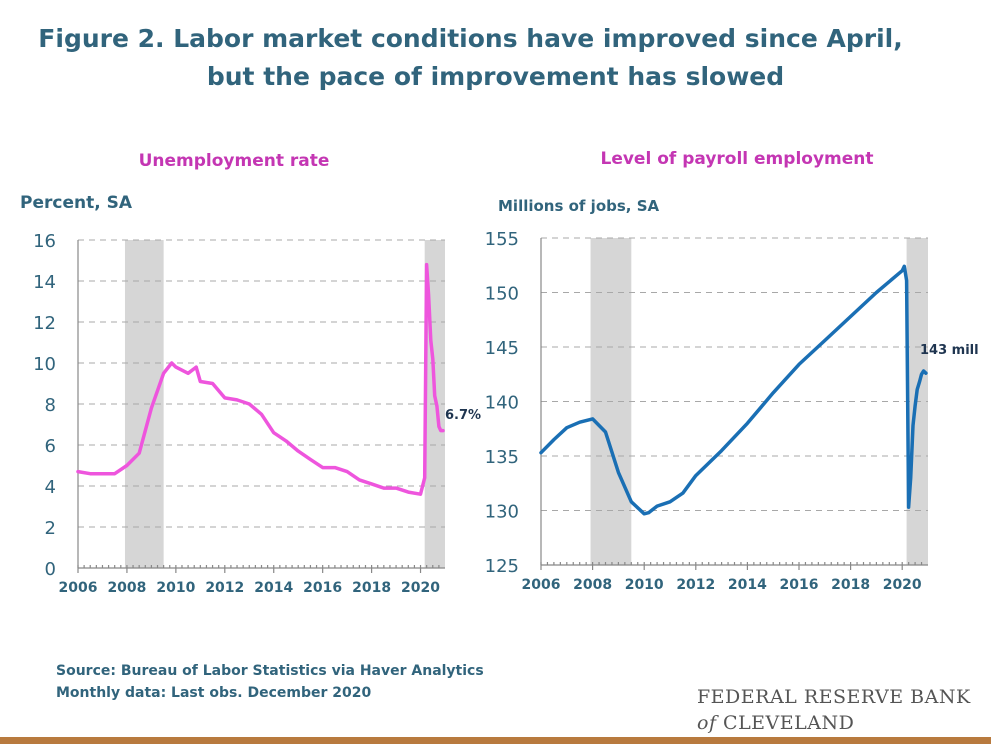 Image resolution: width=991 pixels, height=744 pixels. Describe the element at coordinates (175, 588) in the screenshot. I see `unemp-xtick-label-2010: 2010` at that location.